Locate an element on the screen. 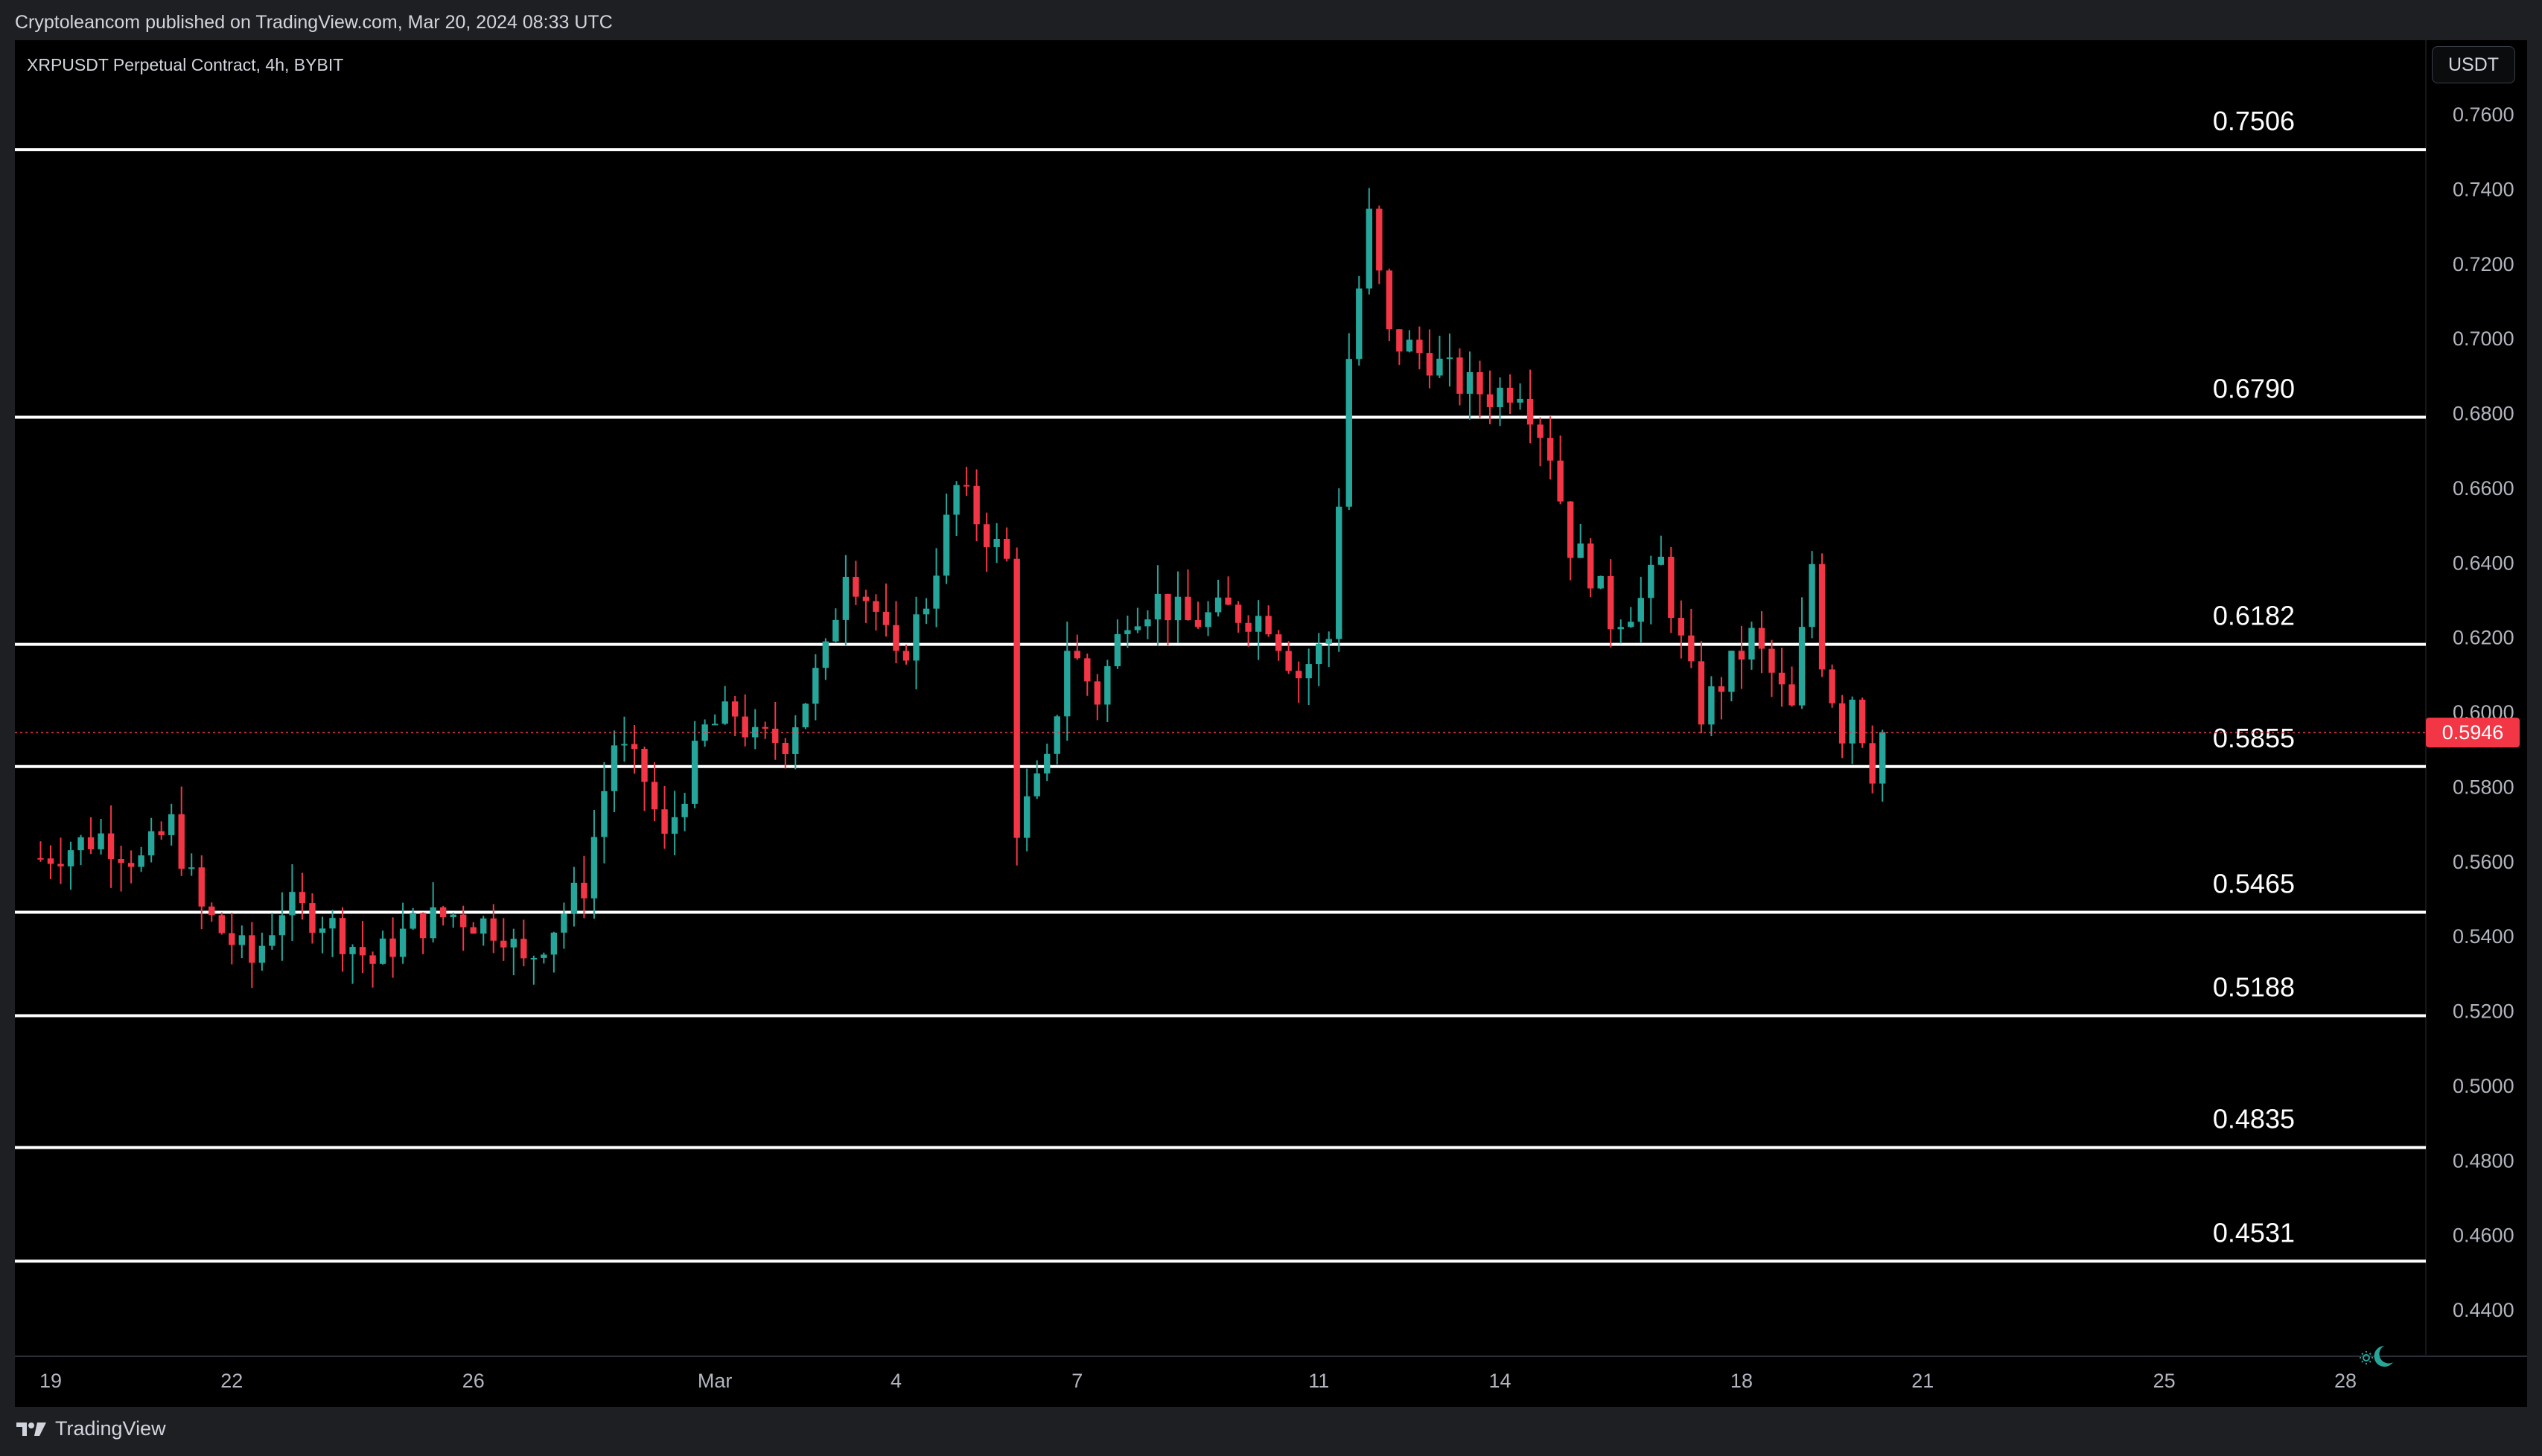  price-tick-label: 0.5600 is located at coordinates (2483, 862).